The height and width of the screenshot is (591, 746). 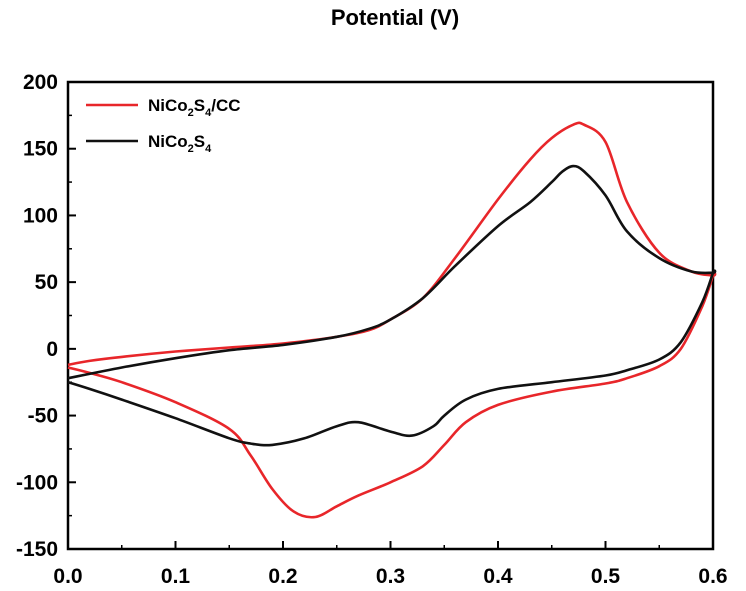 I want to click on x-tick-label: 0.3, so click(x=390, y=576).